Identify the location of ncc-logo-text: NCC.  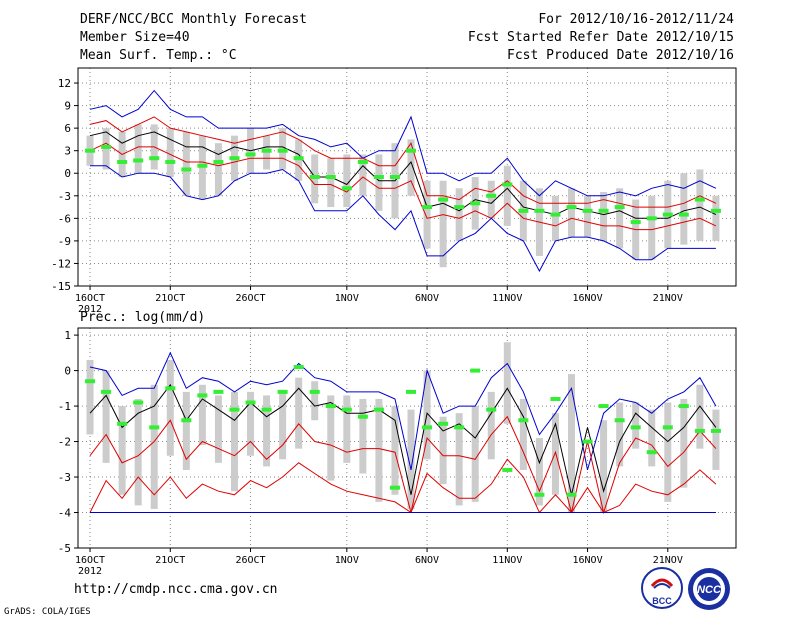
(709, 590).